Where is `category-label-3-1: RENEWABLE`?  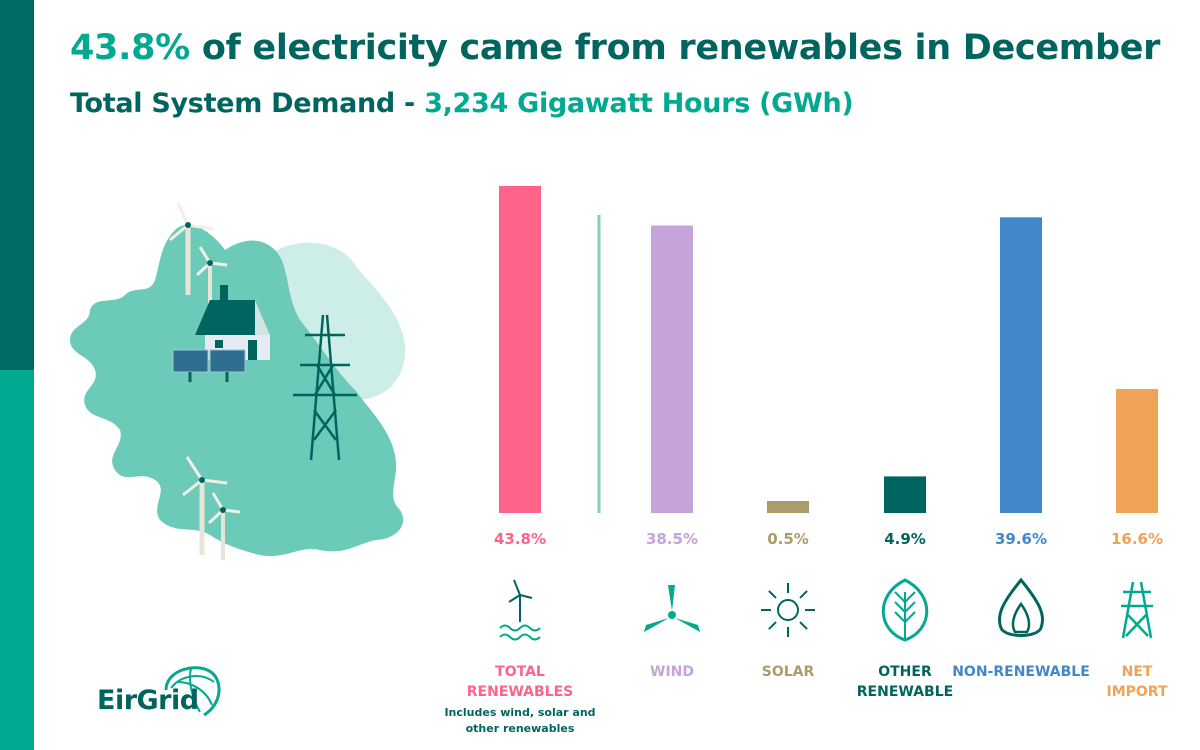 category-label-3-1: RENEWABLE is located at coordinates (905, 692).